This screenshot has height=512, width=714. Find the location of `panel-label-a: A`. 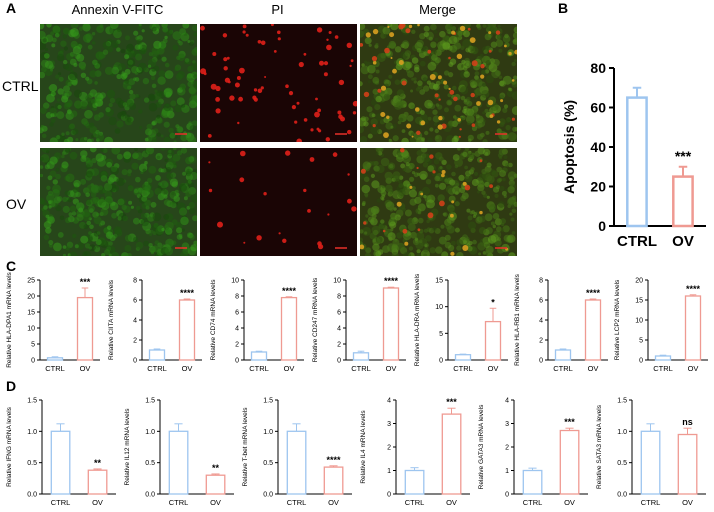

panel-label-a: A is located at coordinates (11, 8).